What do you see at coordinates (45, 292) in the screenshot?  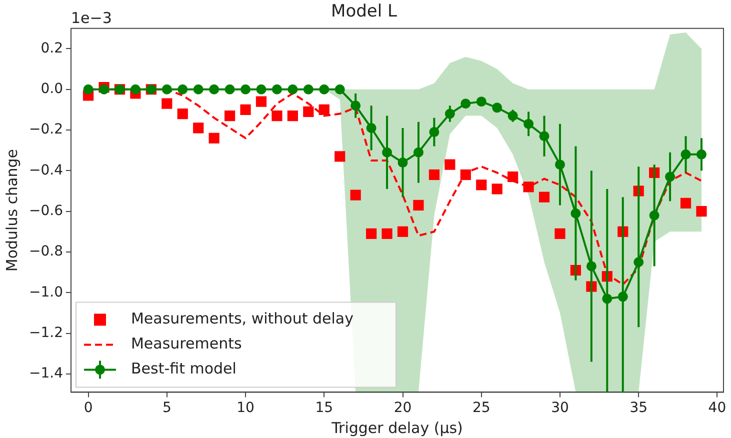 I see `y-tick-label: −1.0` at bounding box center [45, 292].